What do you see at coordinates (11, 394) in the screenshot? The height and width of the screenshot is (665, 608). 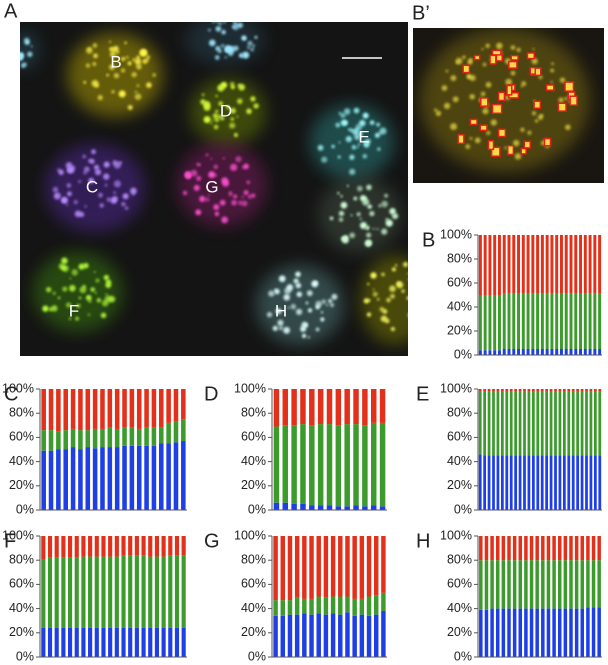 I see `chart-label: C` at bounding box center [11, 394].